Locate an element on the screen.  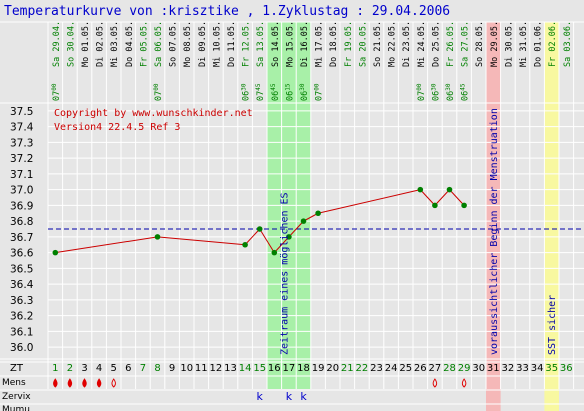
y-tick-label: 36.6 is located at coordinates (22, 254).